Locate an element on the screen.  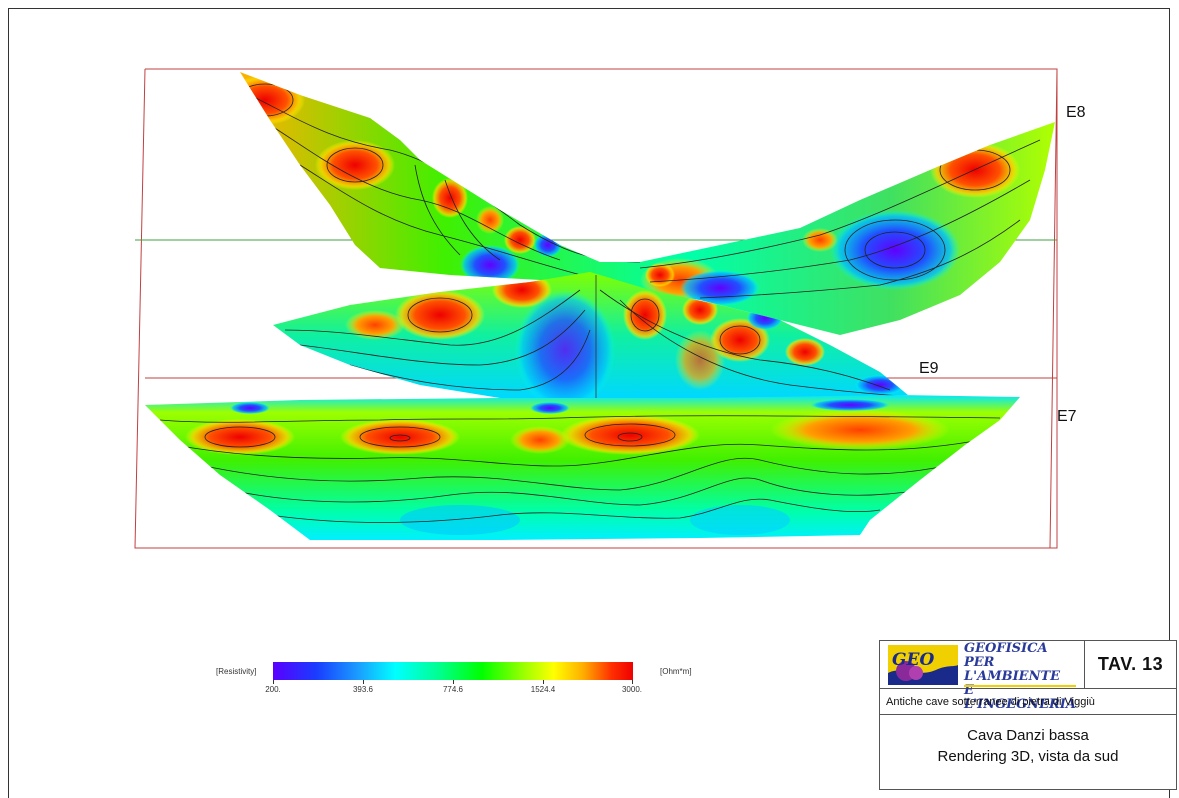
description-line-1: Cava Danzi bassa is located at coordinates (1028, 735).